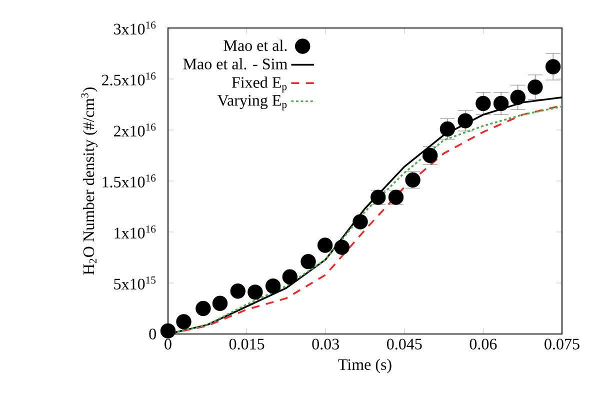  What do you see at coordinates (89, 181) in the screenshot?
I see `y-axis-title: H$_{2}$O Number density (#/cm$^{3}$)` at bounding box center [89, 181].